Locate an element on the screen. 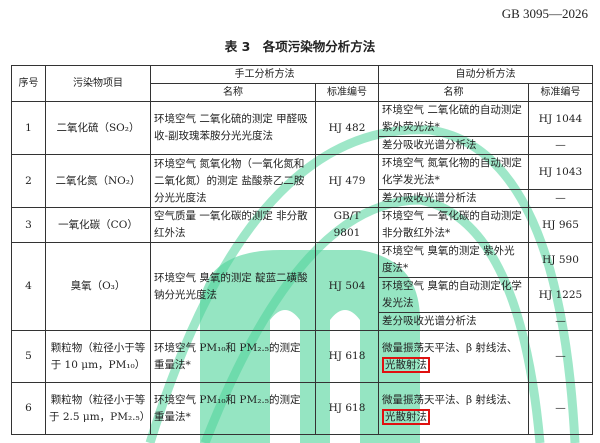 This screenshot has height=443, width=600. row-auto-name: 环境空气 氮氧化物的自动测定 化学发光法* is located at coordinates (453, 172).